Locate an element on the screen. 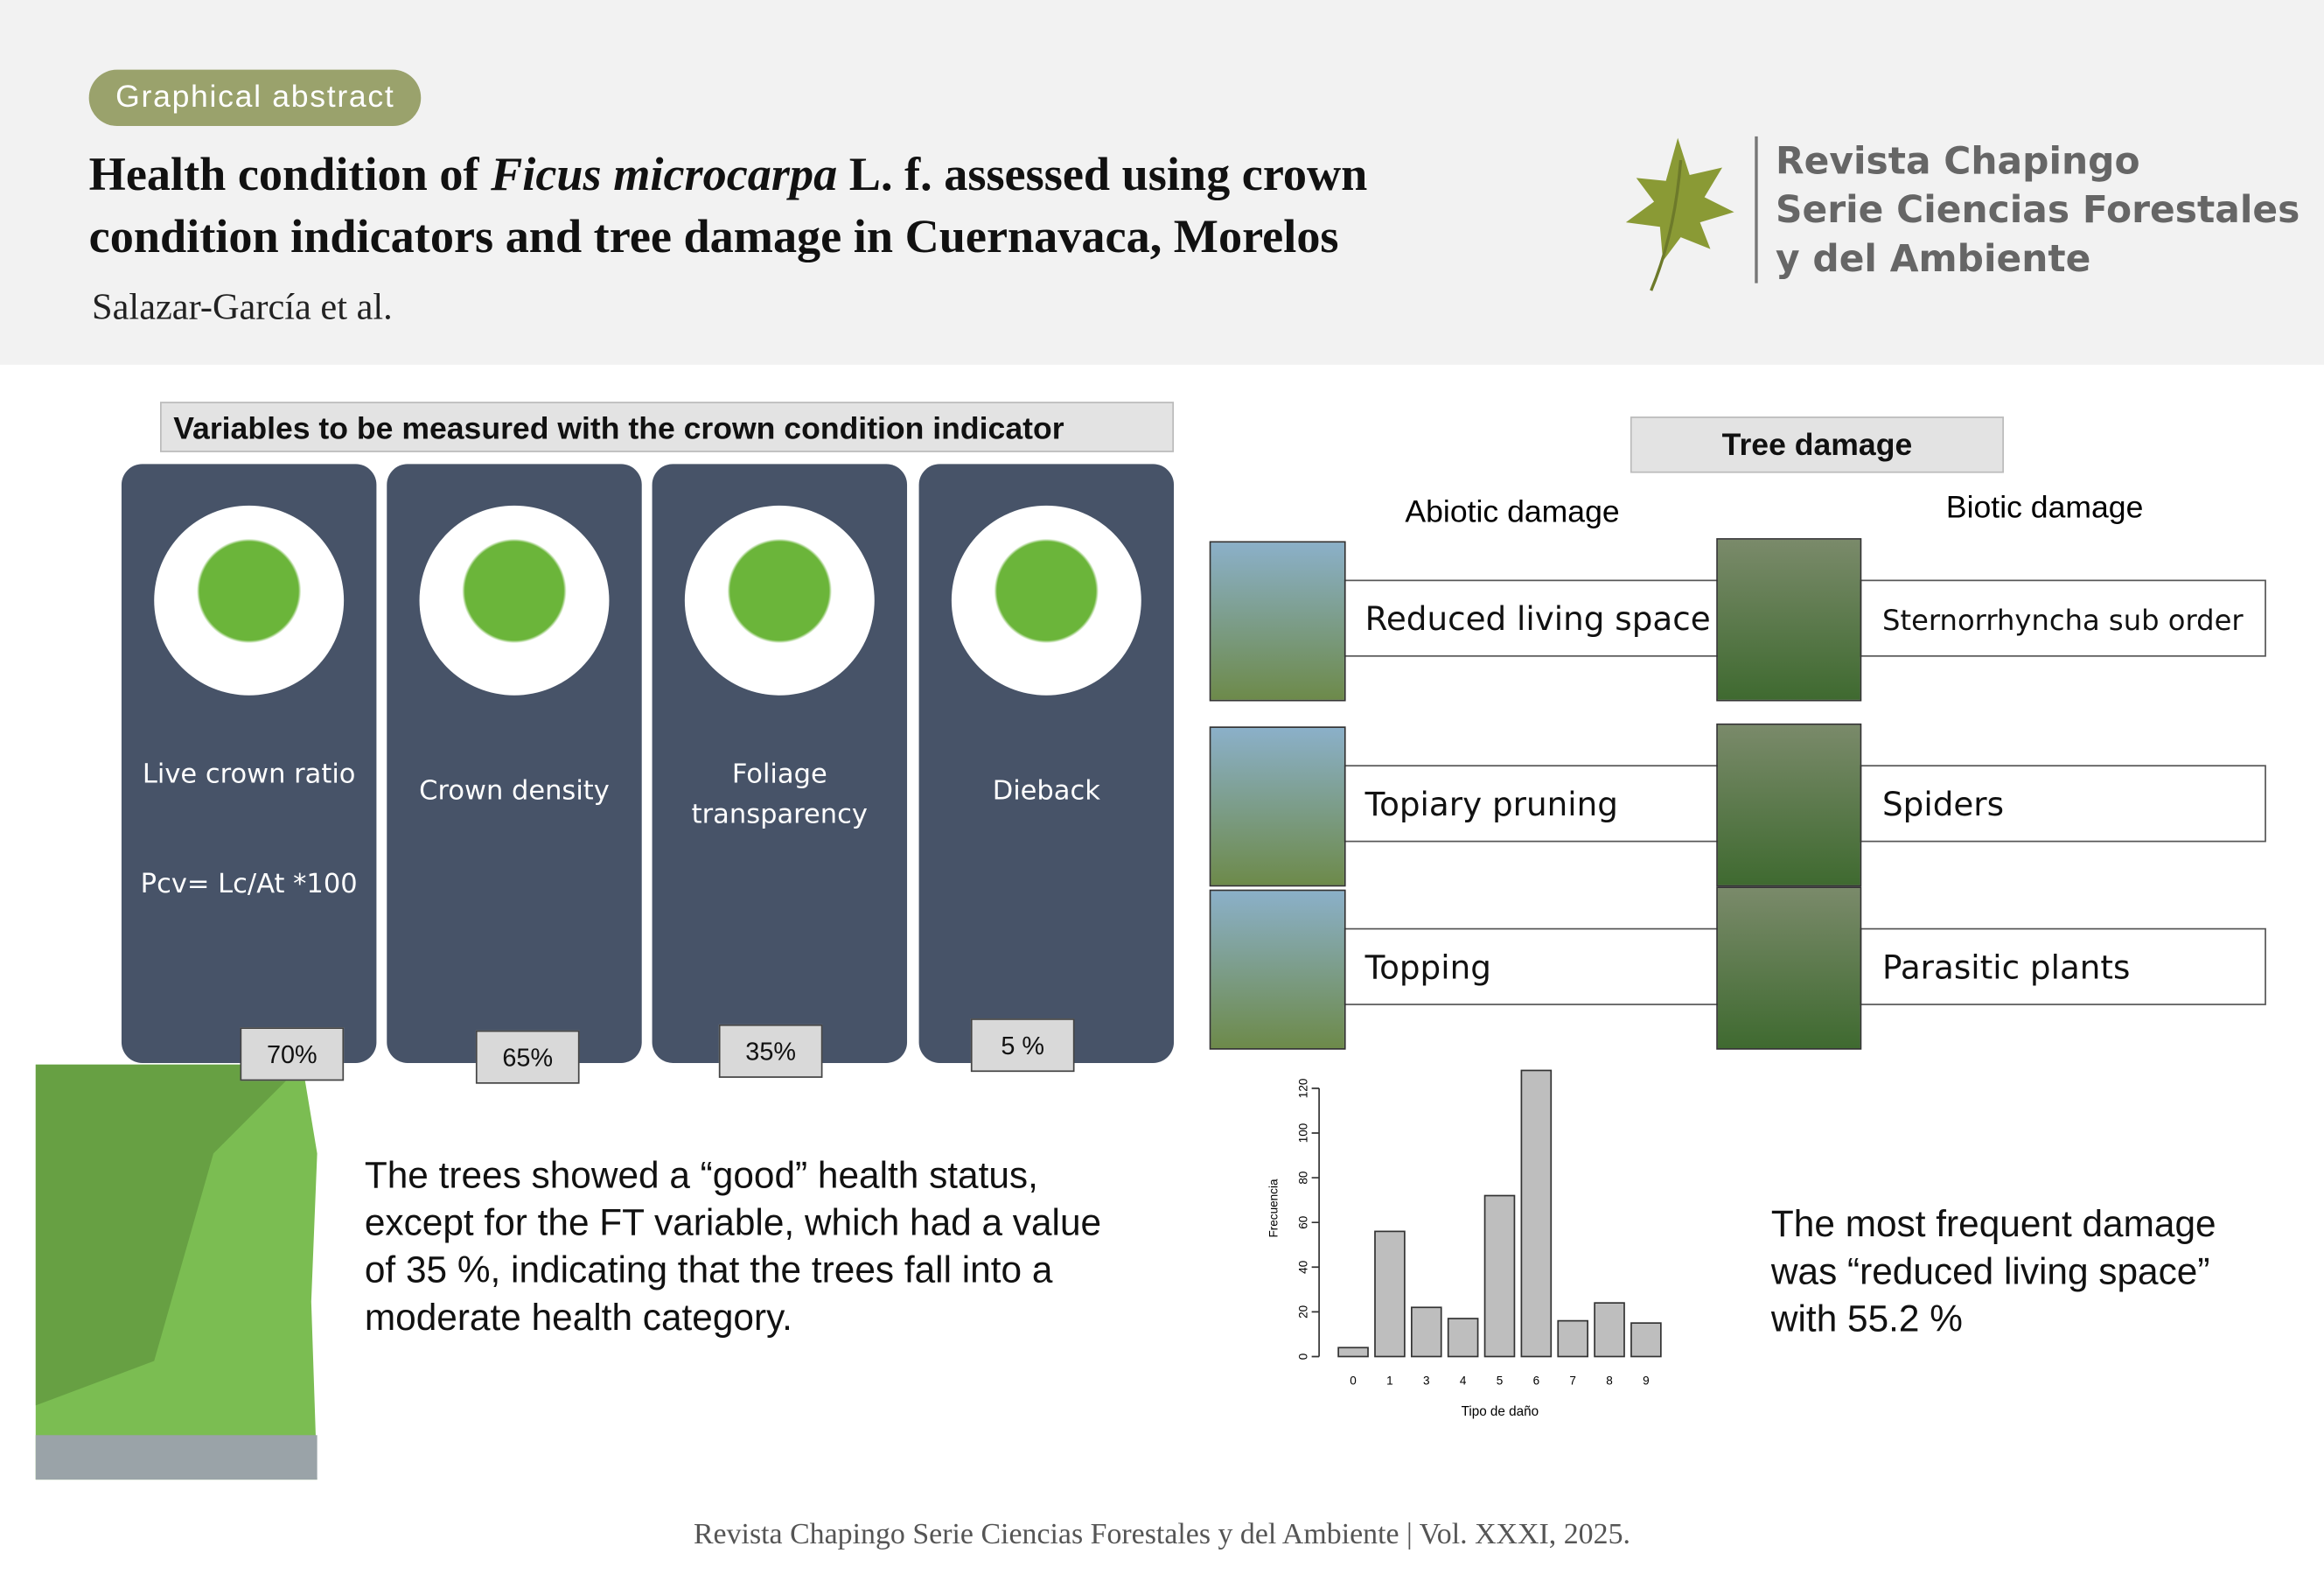  y-tick-label: 0 is located at coordinates (1303, 1357).